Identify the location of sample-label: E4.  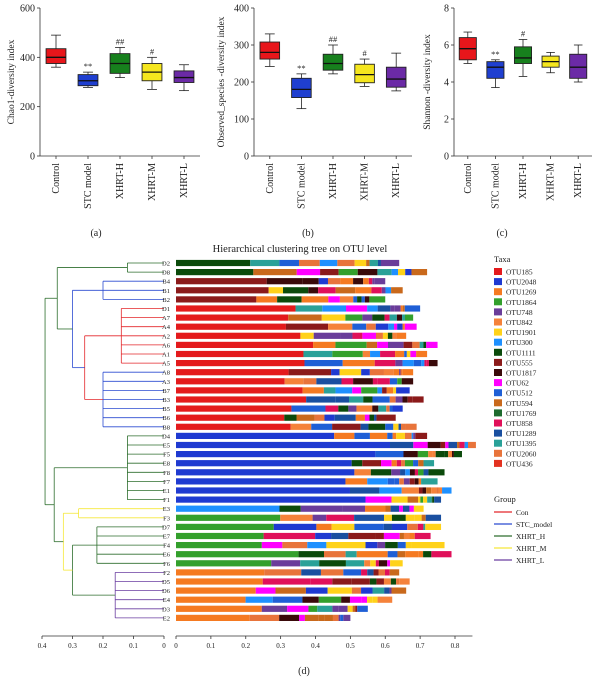
(167, 600).